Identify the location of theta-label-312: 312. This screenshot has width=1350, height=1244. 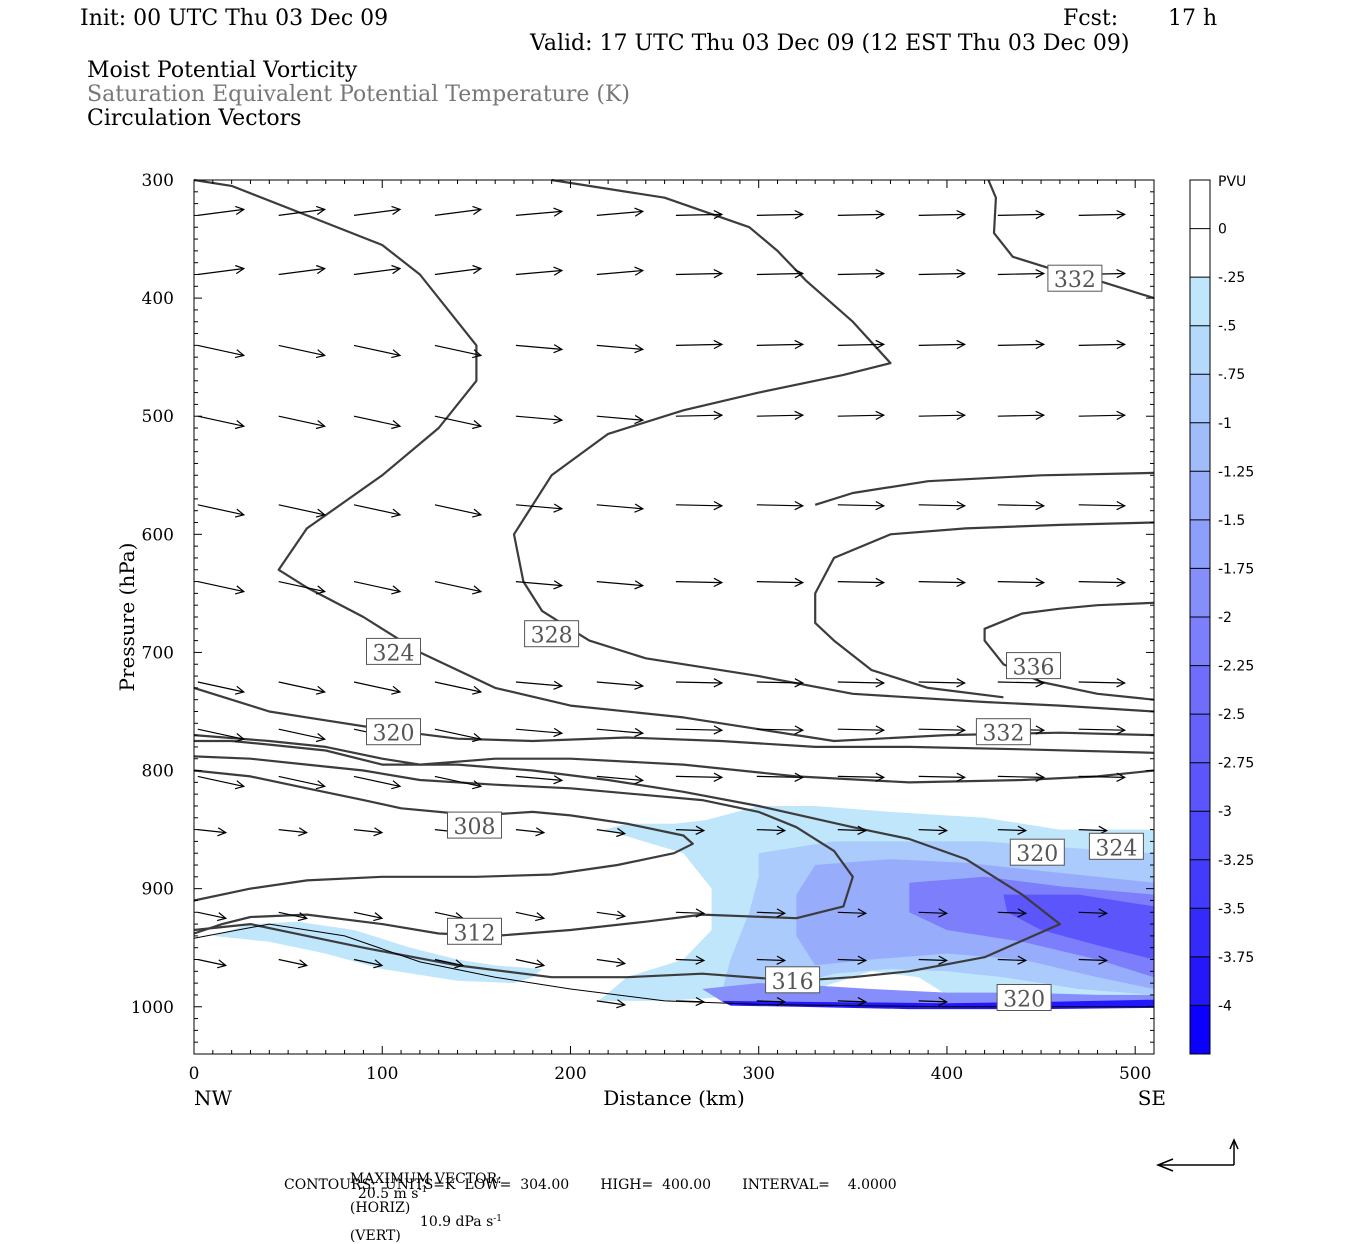
(475, 933).